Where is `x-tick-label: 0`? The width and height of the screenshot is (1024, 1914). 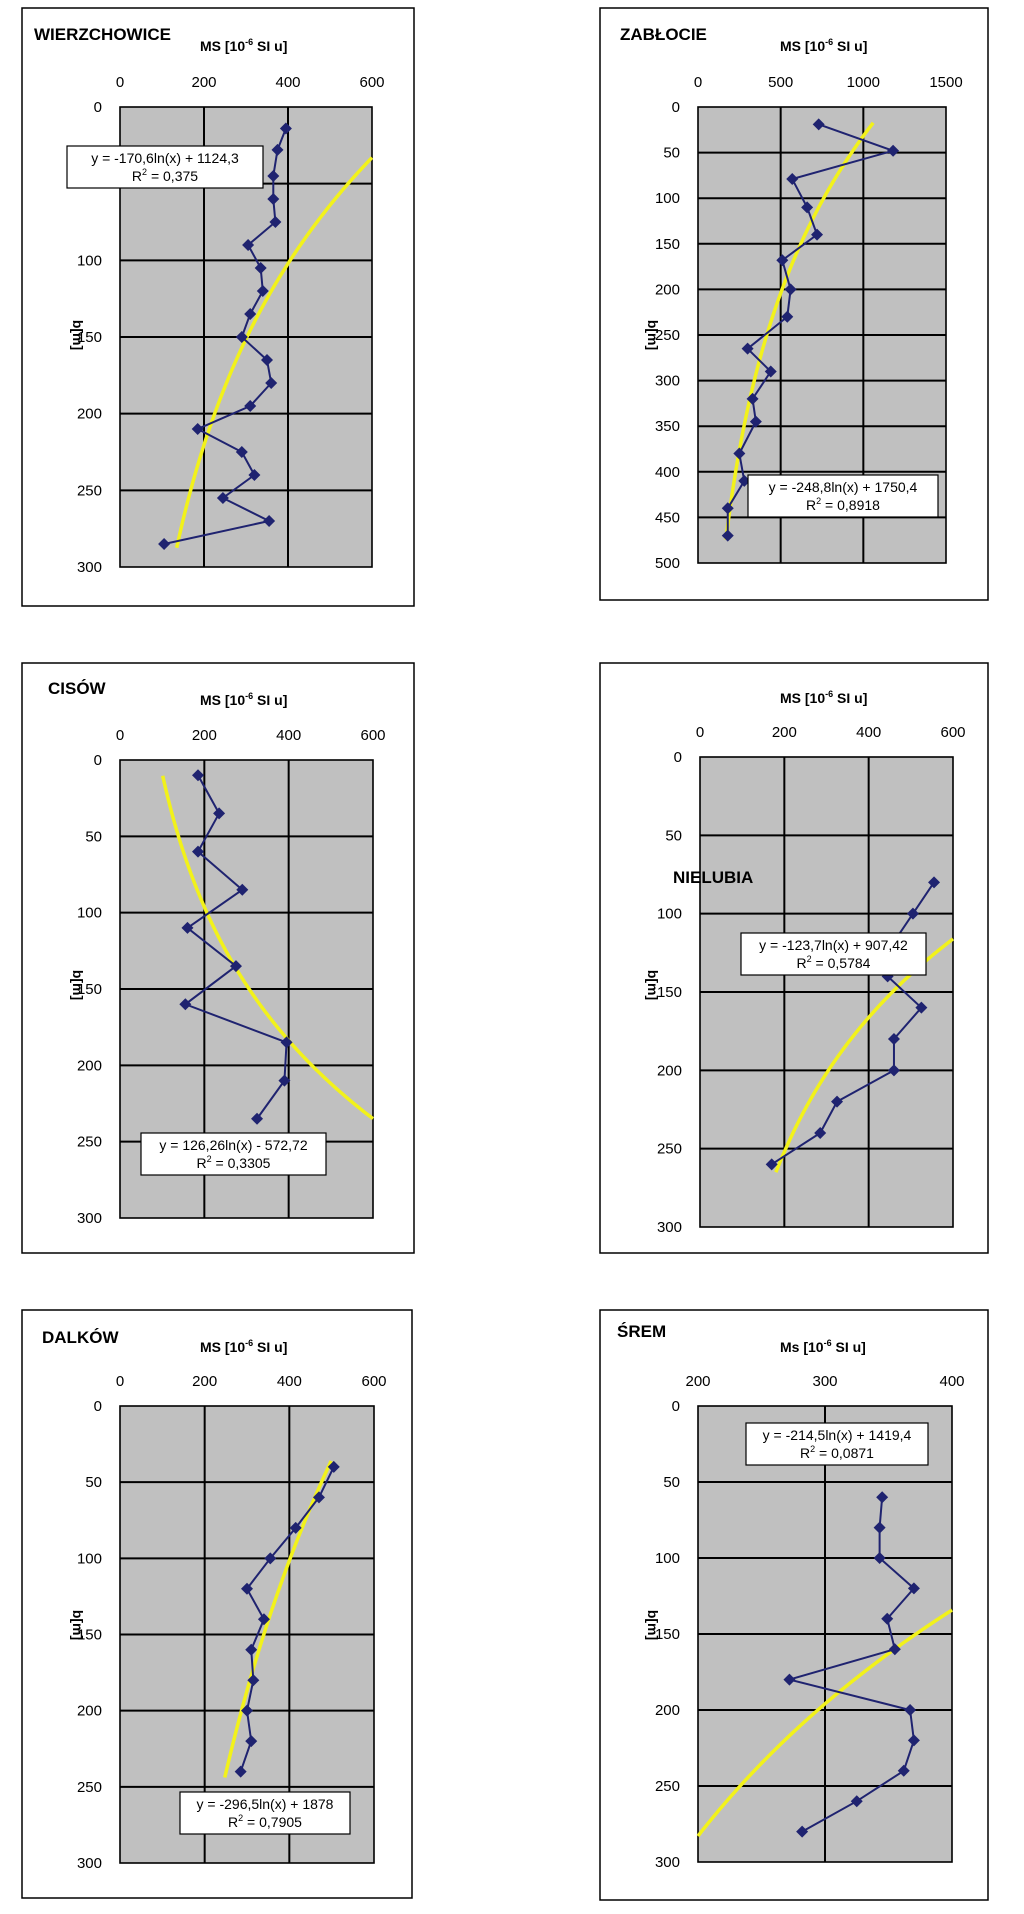 x-tick-label: 0 is located at coordinates (120, 82).